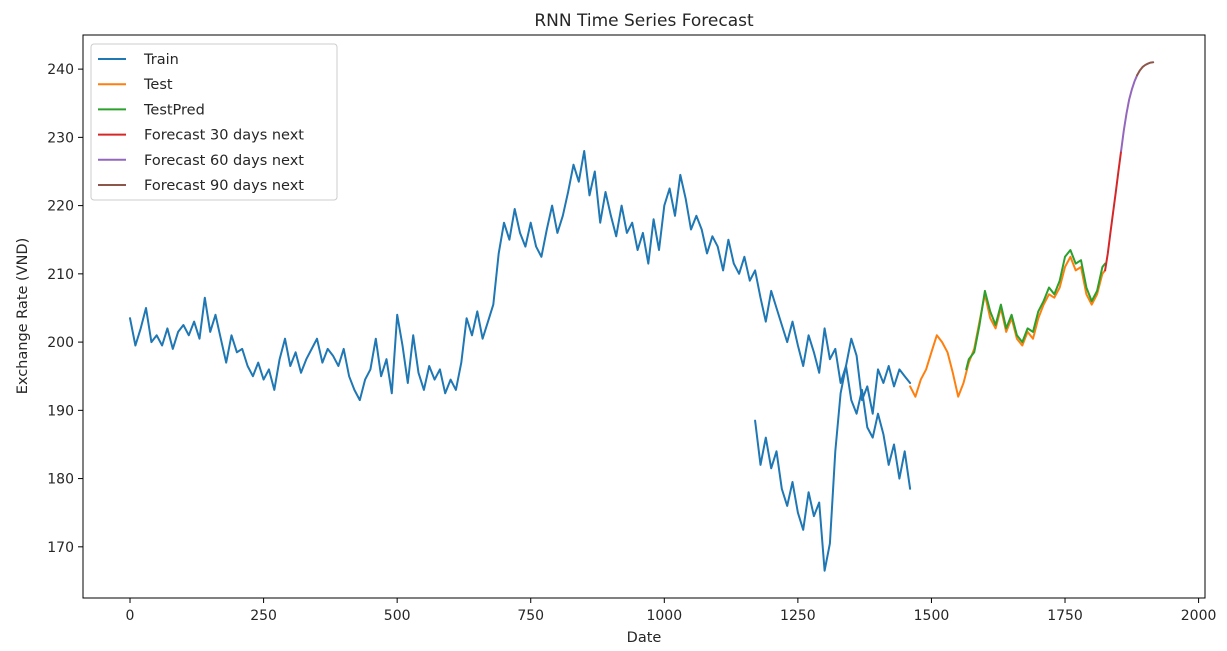 The width and height of the screenshot is (1227, 651). Describe the element at coordinates (60, 138) in the screenshot. I see `y-tick-label: 230` at that location.